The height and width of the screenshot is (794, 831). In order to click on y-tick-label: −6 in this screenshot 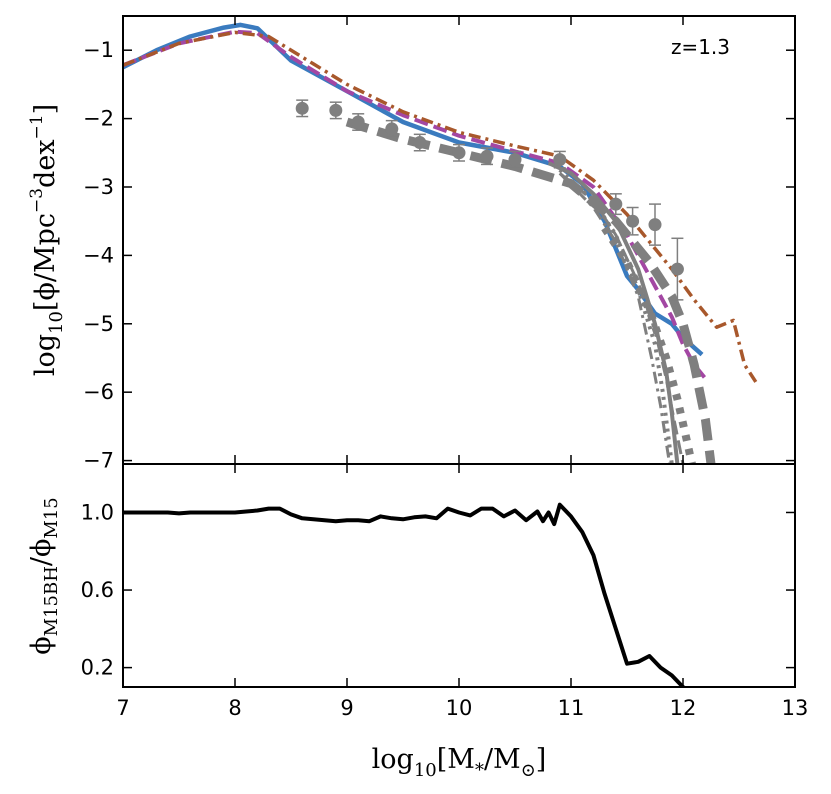, I will do `click(98, 392)`.